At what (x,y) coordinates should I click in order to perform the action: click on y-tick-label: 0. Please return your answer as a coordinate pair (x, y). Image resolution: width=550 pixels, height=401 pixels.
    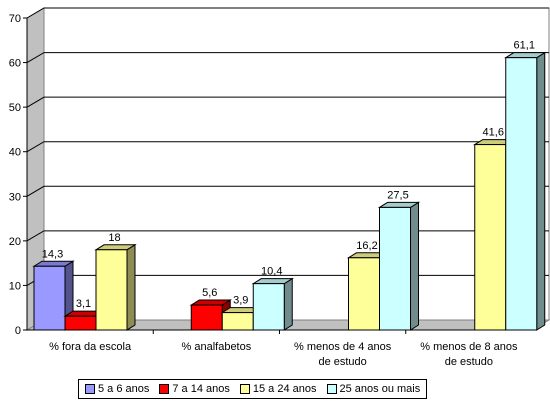
    Looking at the image, I should click on (18, 331).